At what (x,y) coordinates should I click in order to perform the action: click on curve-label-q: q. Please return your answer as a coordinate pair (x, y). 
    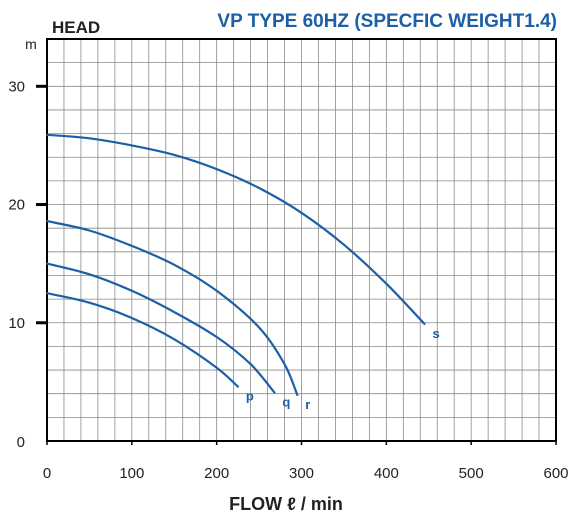
    Looking at the image, I should click on (286, 402).